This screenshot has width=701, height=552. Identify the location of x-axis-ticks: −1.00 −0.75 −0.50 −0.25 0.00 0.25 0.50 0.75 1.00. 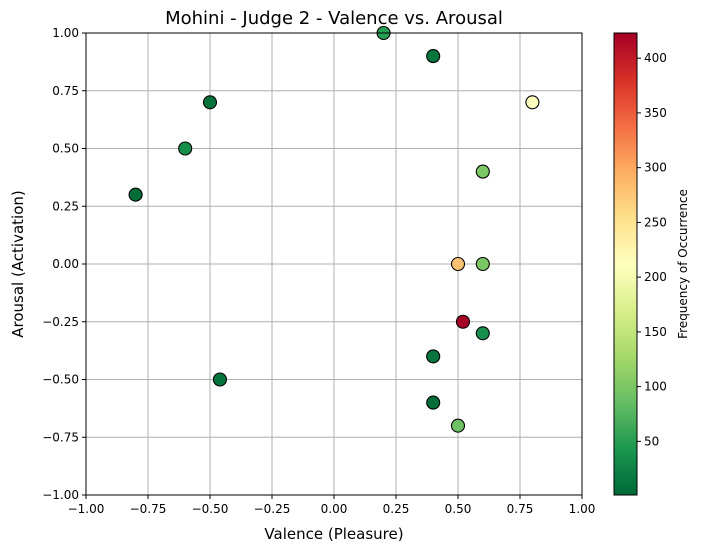
(332, 505).